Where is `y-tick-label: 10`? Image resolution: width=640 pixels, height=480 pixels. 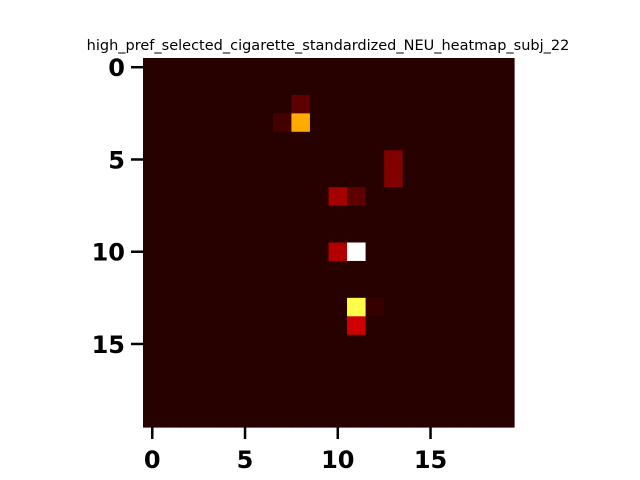 y-tick-label: 10 is located at coordinates (108, 253).